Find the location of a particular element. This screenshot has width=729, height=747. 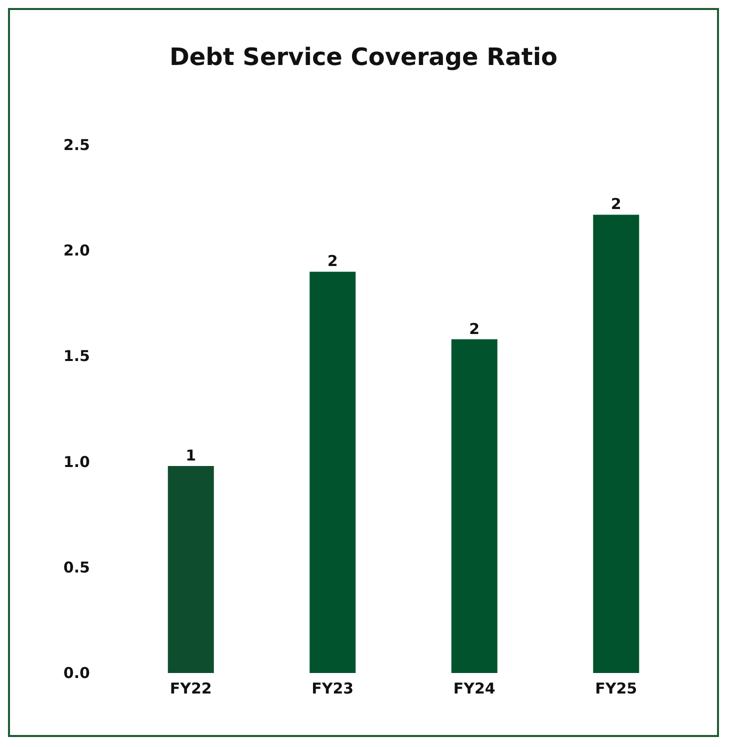

chart-title: Debt Service Coverage Ratio is located at coordinates (363, 57).